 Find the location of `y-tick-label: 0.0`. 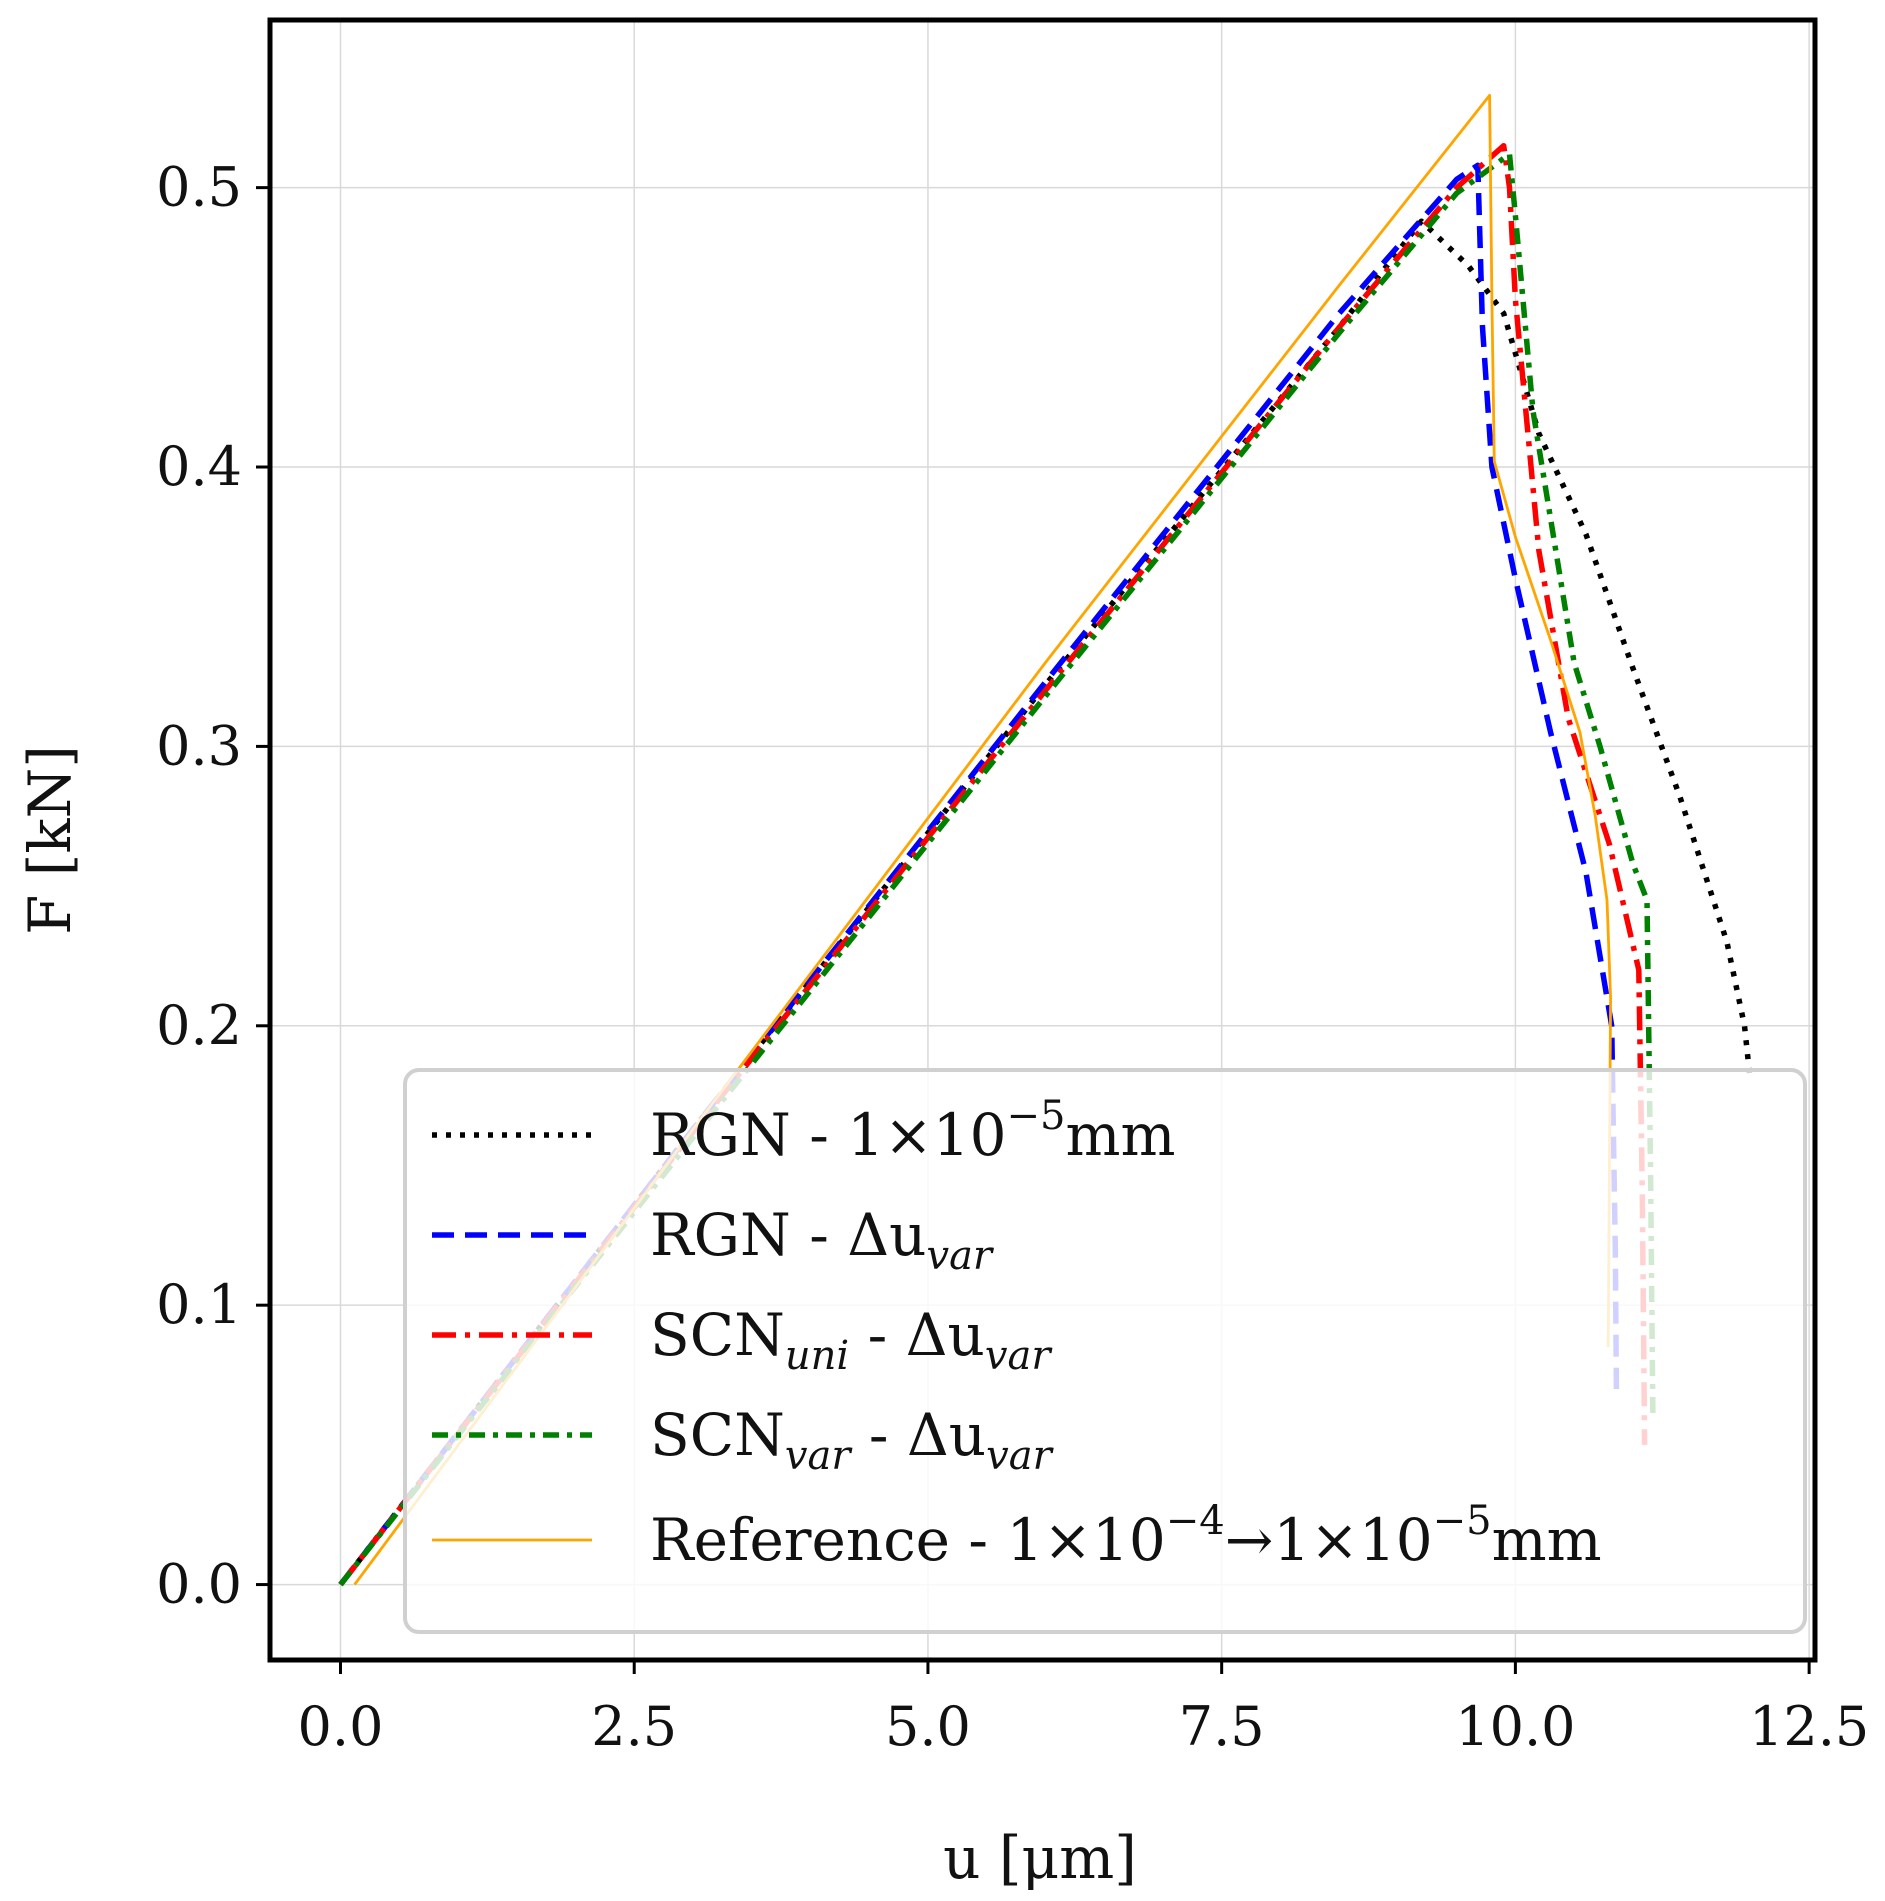

y-tick-label: 0.0 is located at coordinates (199, 1584).